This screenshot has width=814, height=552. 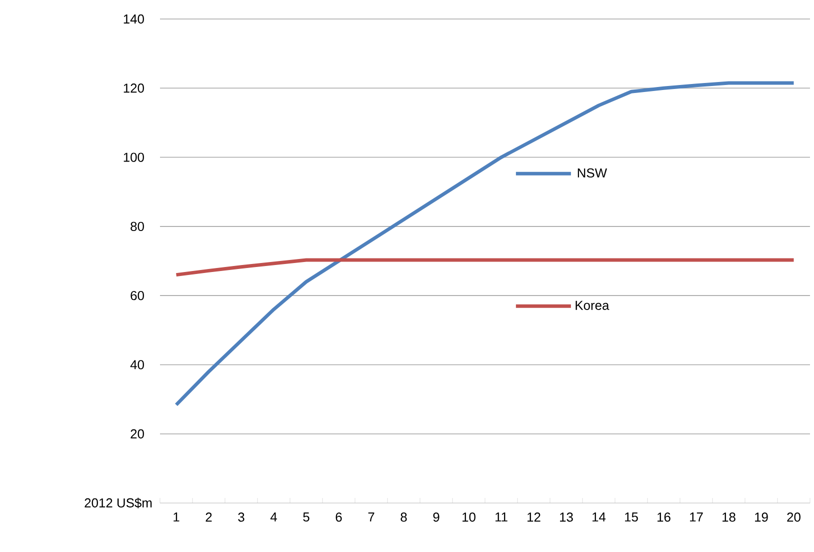 What do you see at coordinates (137, 365) in the screenshot?
I see `y-tick-label: 40` at bounding box center [137, 365].